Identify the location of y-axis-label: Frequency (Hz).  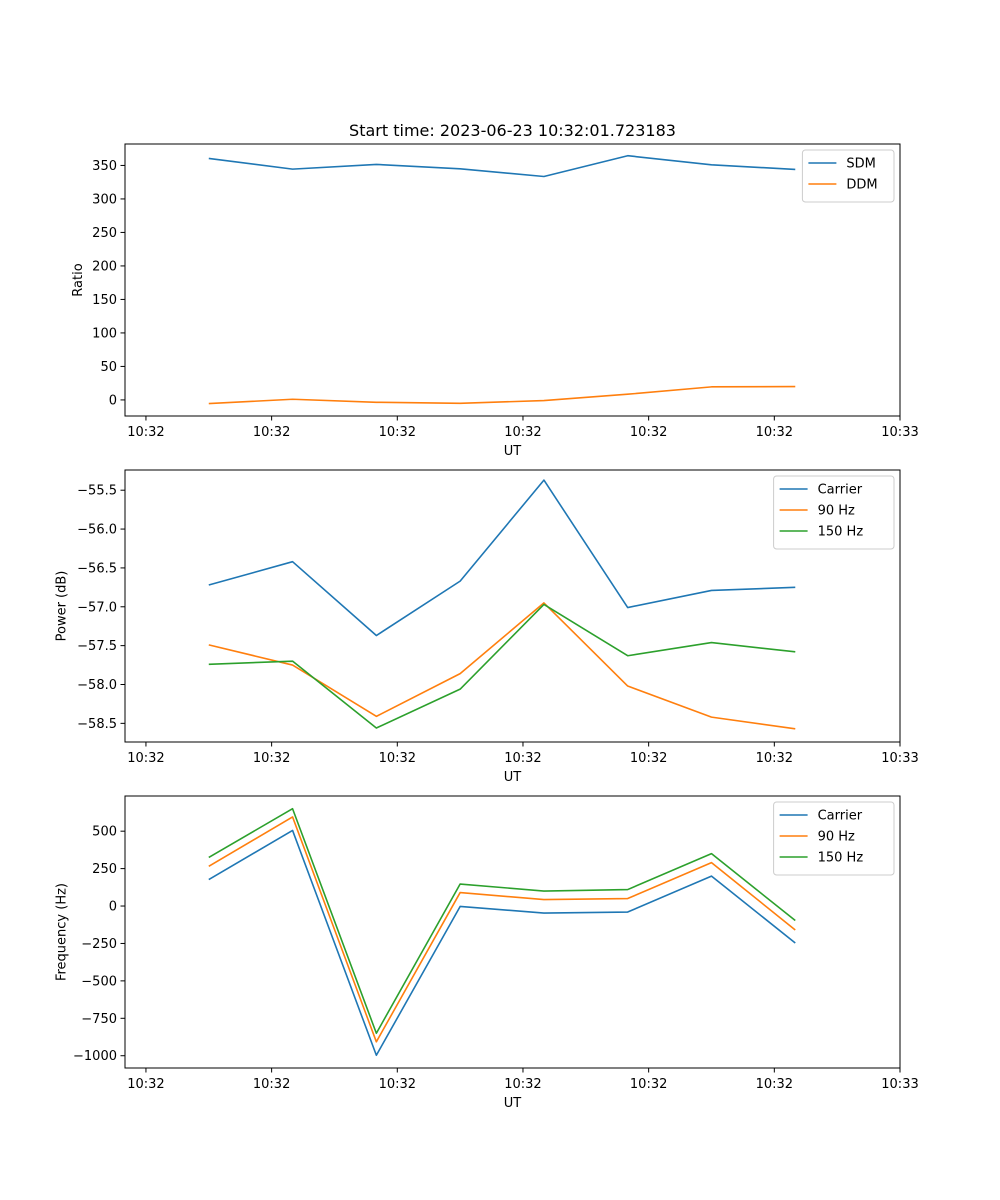
(62, 932).